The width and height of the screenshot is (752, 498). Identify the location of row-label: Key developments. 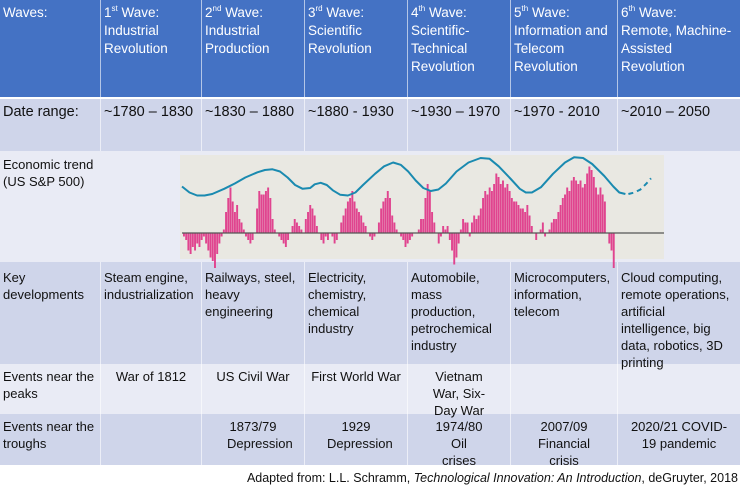
(50, 313).